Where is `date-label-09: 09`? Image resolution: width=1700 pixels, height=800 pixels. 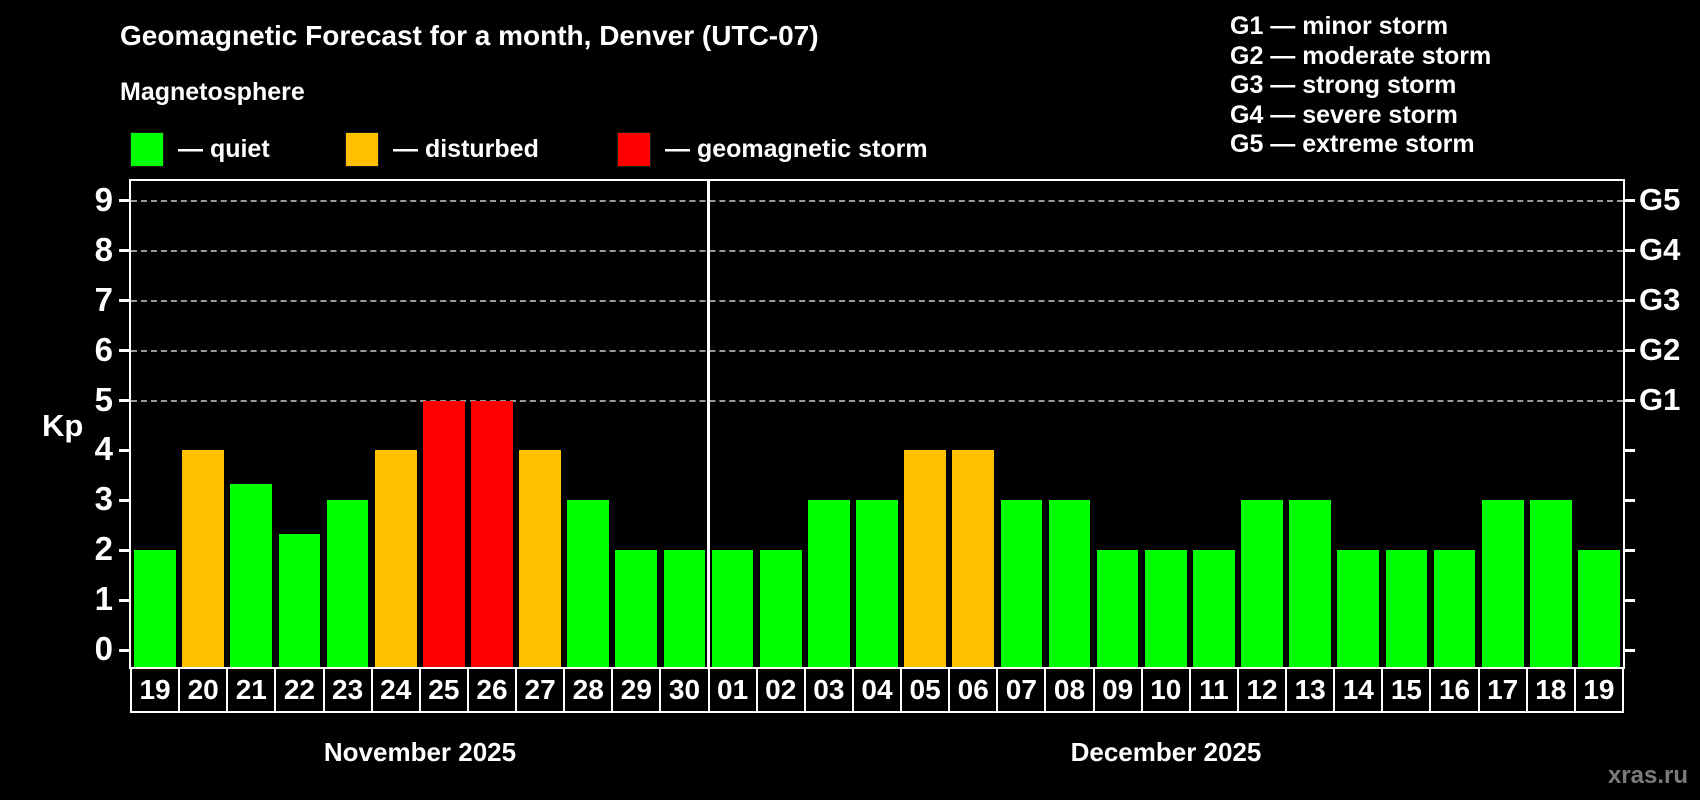
date-label-09: 09 is located at coordinates (1117, 690).